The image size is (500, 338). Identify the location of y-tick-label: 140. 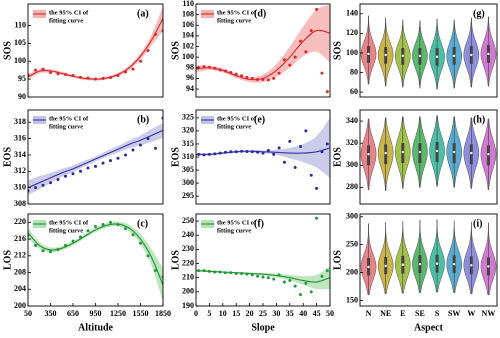
(352, 13).